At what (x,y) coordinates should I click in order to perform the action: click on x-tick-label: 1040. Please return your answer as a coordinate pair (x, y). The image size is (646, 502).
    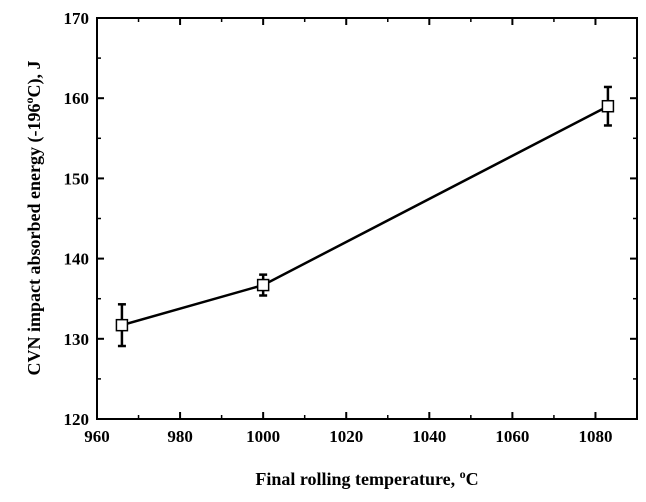
    Looking at the image, I should click on (429, 436).